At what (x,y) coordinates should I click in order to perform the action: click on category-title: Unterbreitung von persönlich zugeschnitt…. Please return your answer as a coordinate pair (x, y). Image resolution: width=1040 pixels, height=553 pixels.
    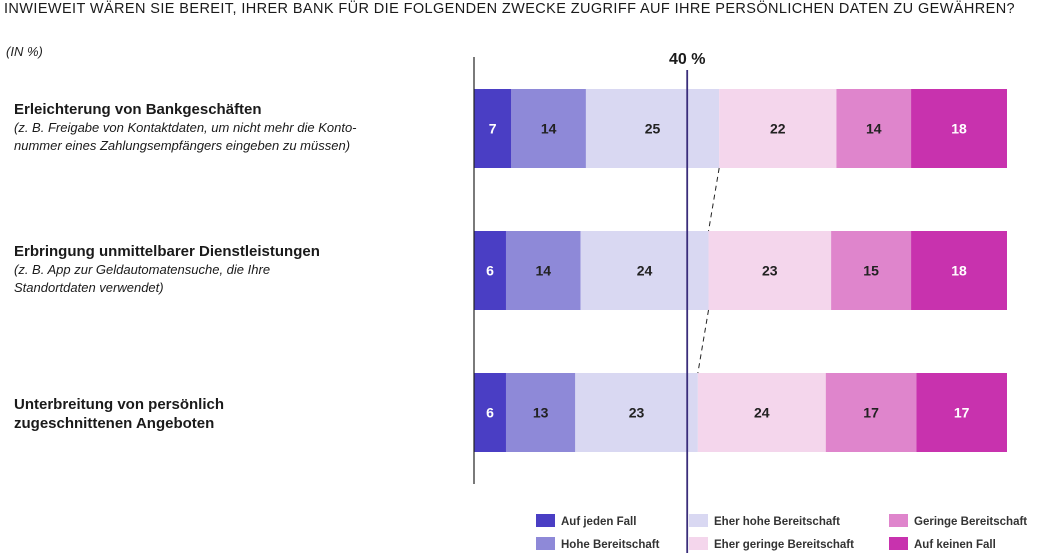
    Looking at the image, I should click on (119, 414).